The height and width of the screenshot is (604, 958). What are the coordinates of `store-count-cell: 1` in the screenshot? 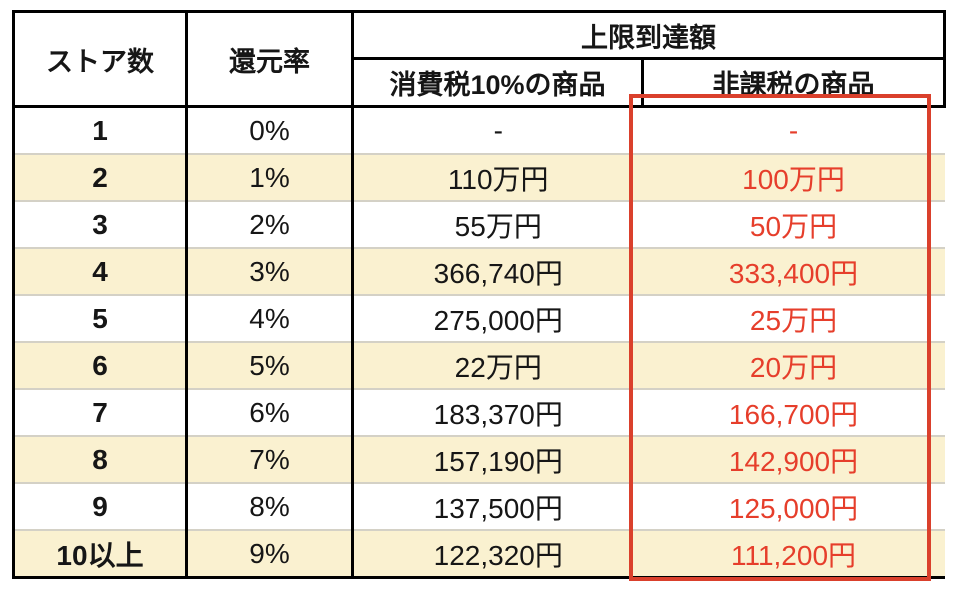 It's located at (100, 129).